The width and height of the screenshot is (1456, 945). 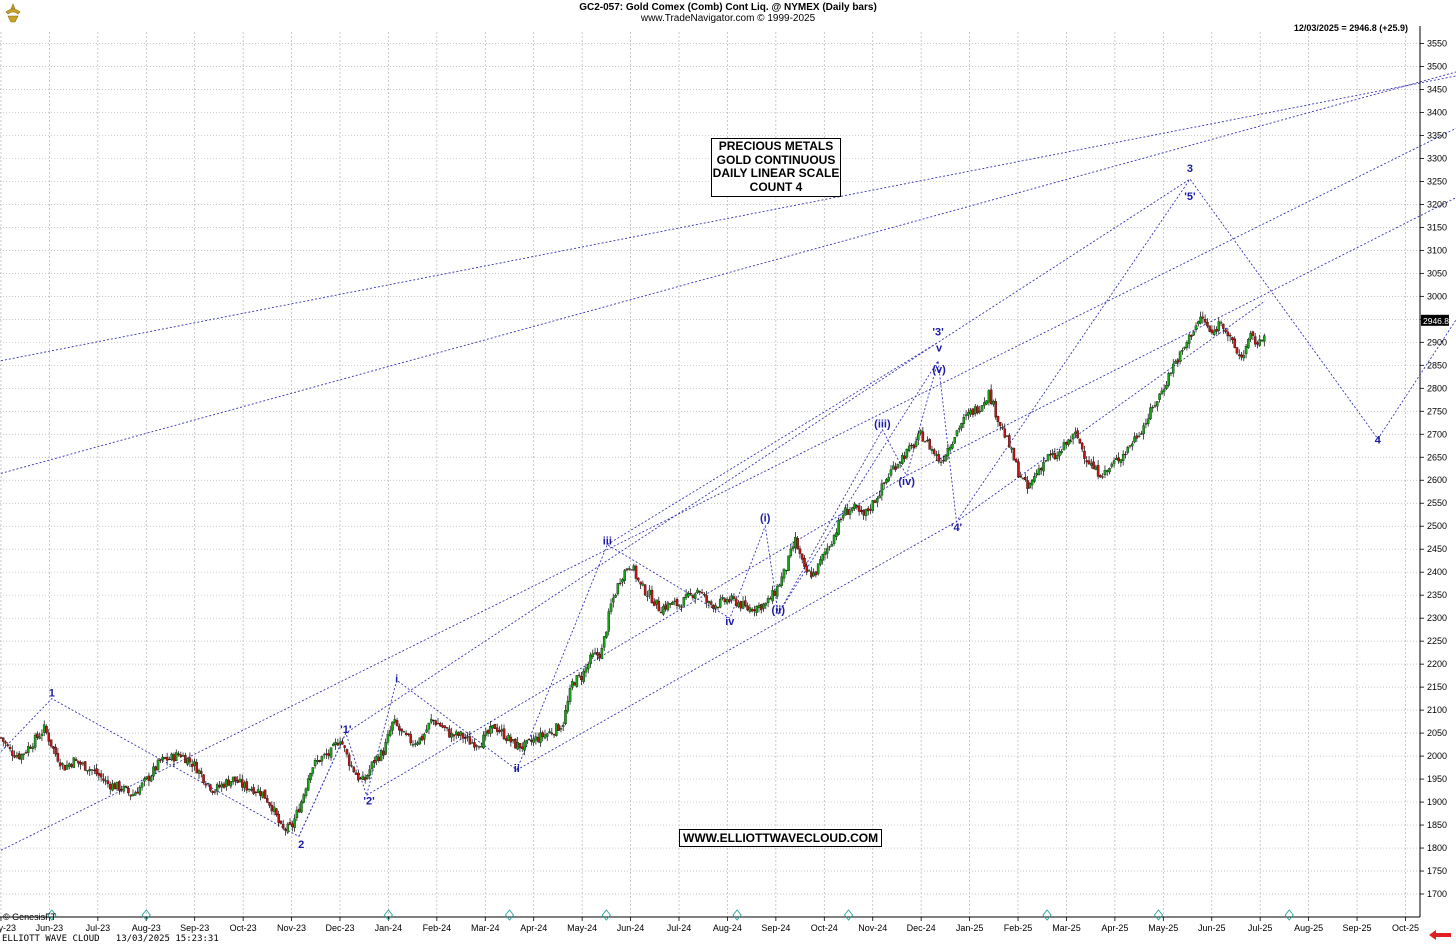 I want to click on wave-label: (i), so click(x=765, y=519).